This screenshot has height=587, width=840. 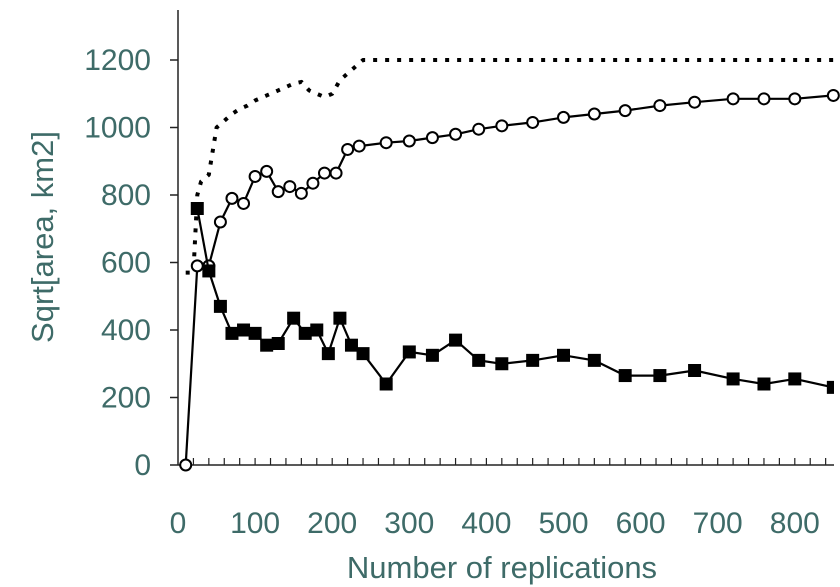 I want to click on x-tick-label: 500, so click(x=563, y=523).